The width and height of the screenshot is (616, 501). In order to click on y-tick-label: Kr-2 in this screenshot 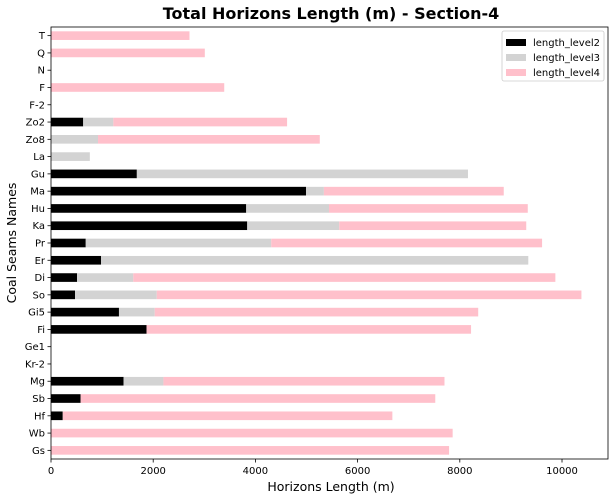, I will do `click(35, 364)`.